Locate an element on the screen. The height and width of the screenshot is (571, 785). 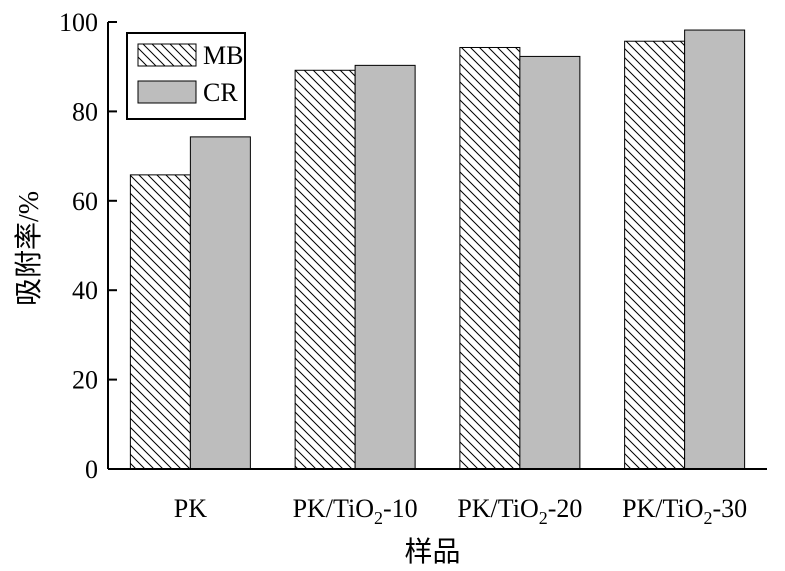
x-tick-label-1: PK/TiO2-10 is located at coordinates (355, 511).